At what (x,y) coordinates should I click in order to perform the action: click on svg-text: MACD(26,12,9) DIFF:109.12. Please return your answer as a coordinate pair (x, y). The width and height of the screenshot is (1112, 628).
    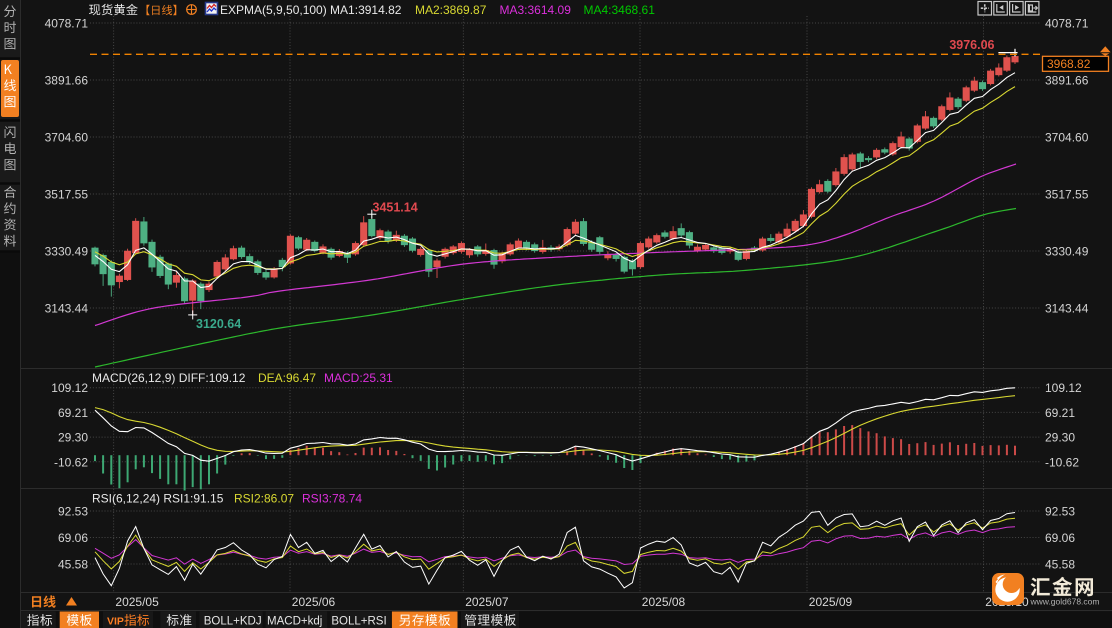
    Looking at the image, I should click on (169, 378).